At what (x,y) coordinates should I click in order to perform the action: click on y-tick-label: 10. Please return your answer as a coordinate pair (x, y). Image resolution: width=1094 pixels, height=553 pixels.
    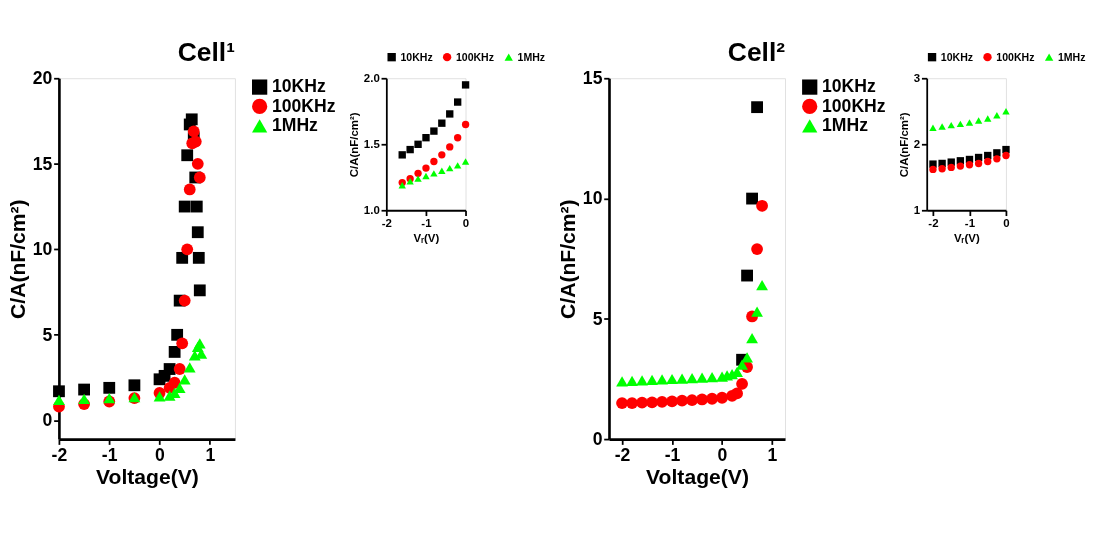
    Looking at the image, I should click on (592, 198).